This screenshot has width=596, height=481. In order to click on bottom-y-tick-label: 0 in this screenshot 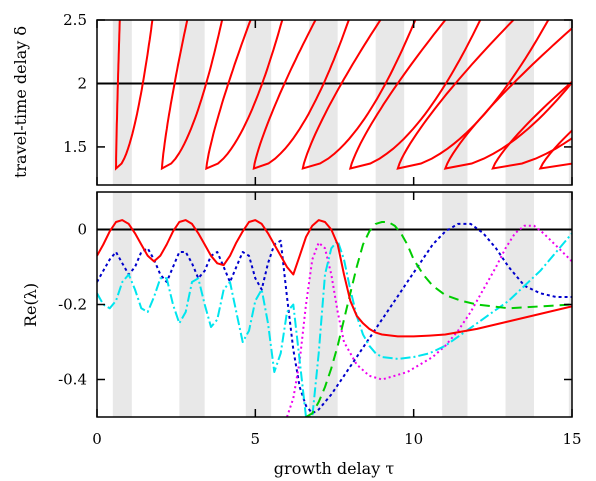, I will do `click(82, 230)`.